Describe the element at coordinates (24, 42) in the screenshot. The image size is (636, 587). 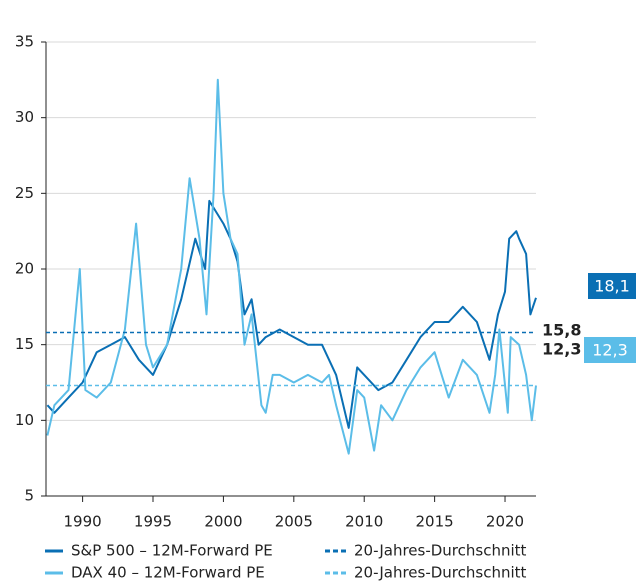
I see `y-tick-label: 35` at that location.